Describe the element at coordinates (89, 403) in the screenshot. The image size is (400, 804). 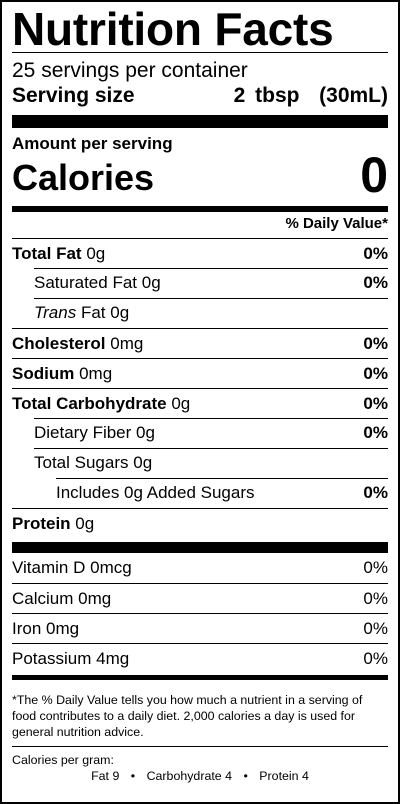
I see `nutrient-name: Total Carbohydrate` at that location.